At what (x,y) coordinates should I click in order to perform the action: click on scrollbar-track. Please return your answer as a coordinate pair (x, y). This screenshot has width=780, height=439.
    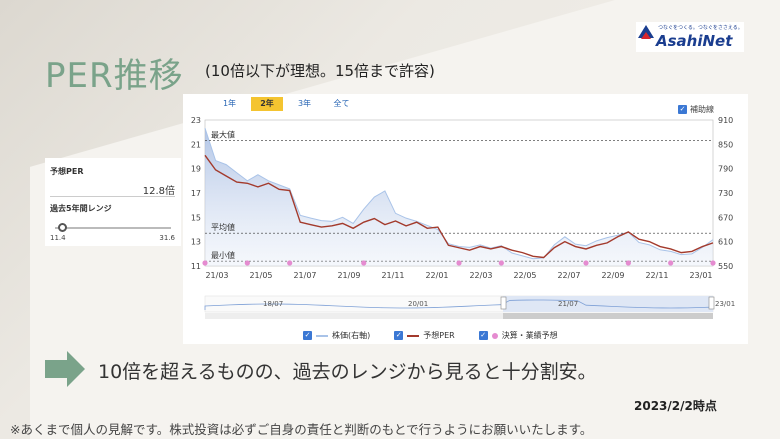
    Looking at the image, I should click on (459, 316).